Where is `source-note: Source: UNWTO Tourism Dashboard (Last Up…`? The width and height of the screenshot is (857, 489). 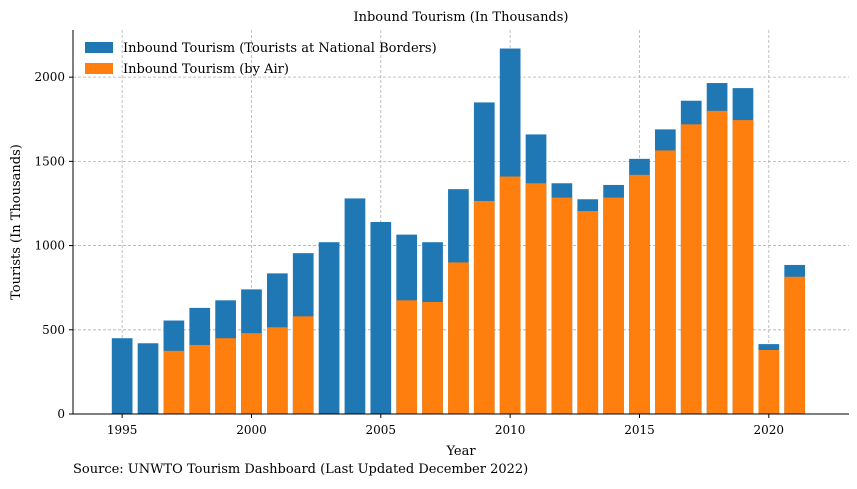
source-note: Source: UNWTO Tourism Dashboard (Last Up… is located at coordinates (301, 469).